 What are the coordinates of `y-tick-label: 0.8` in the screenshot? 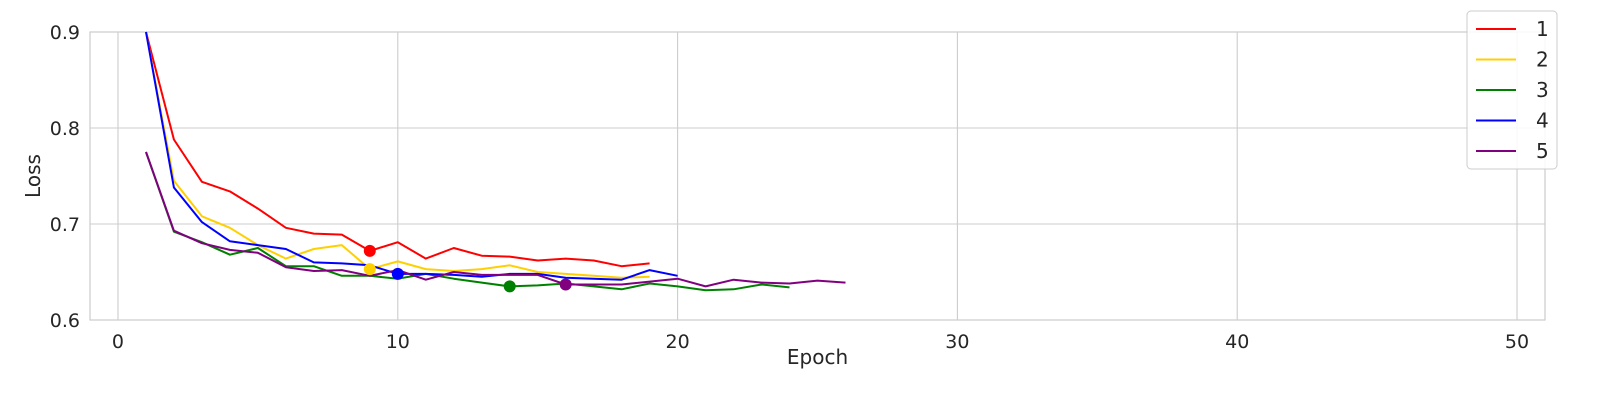 It's located at (65, 129).